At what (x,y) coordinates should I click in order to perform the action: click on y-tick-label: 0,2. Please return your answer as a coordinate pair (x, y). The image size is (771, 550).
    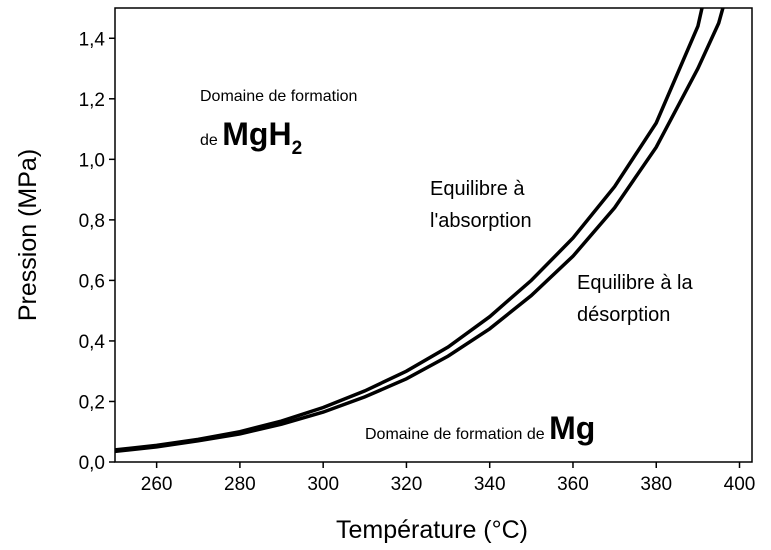
    Looking at the image, I should click on (92, 402).